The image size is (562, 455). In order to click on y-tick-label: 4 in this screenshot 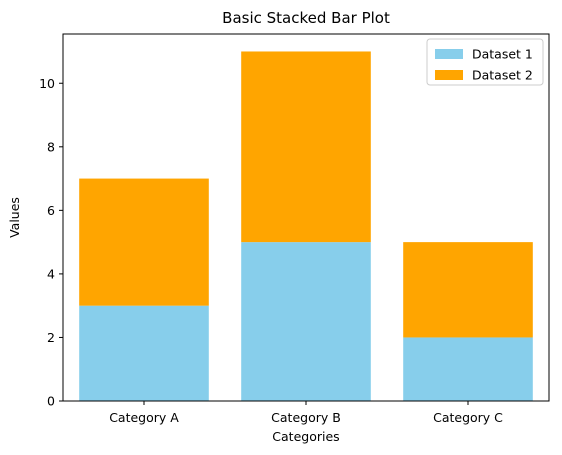, I will do `click(51, 273)`.